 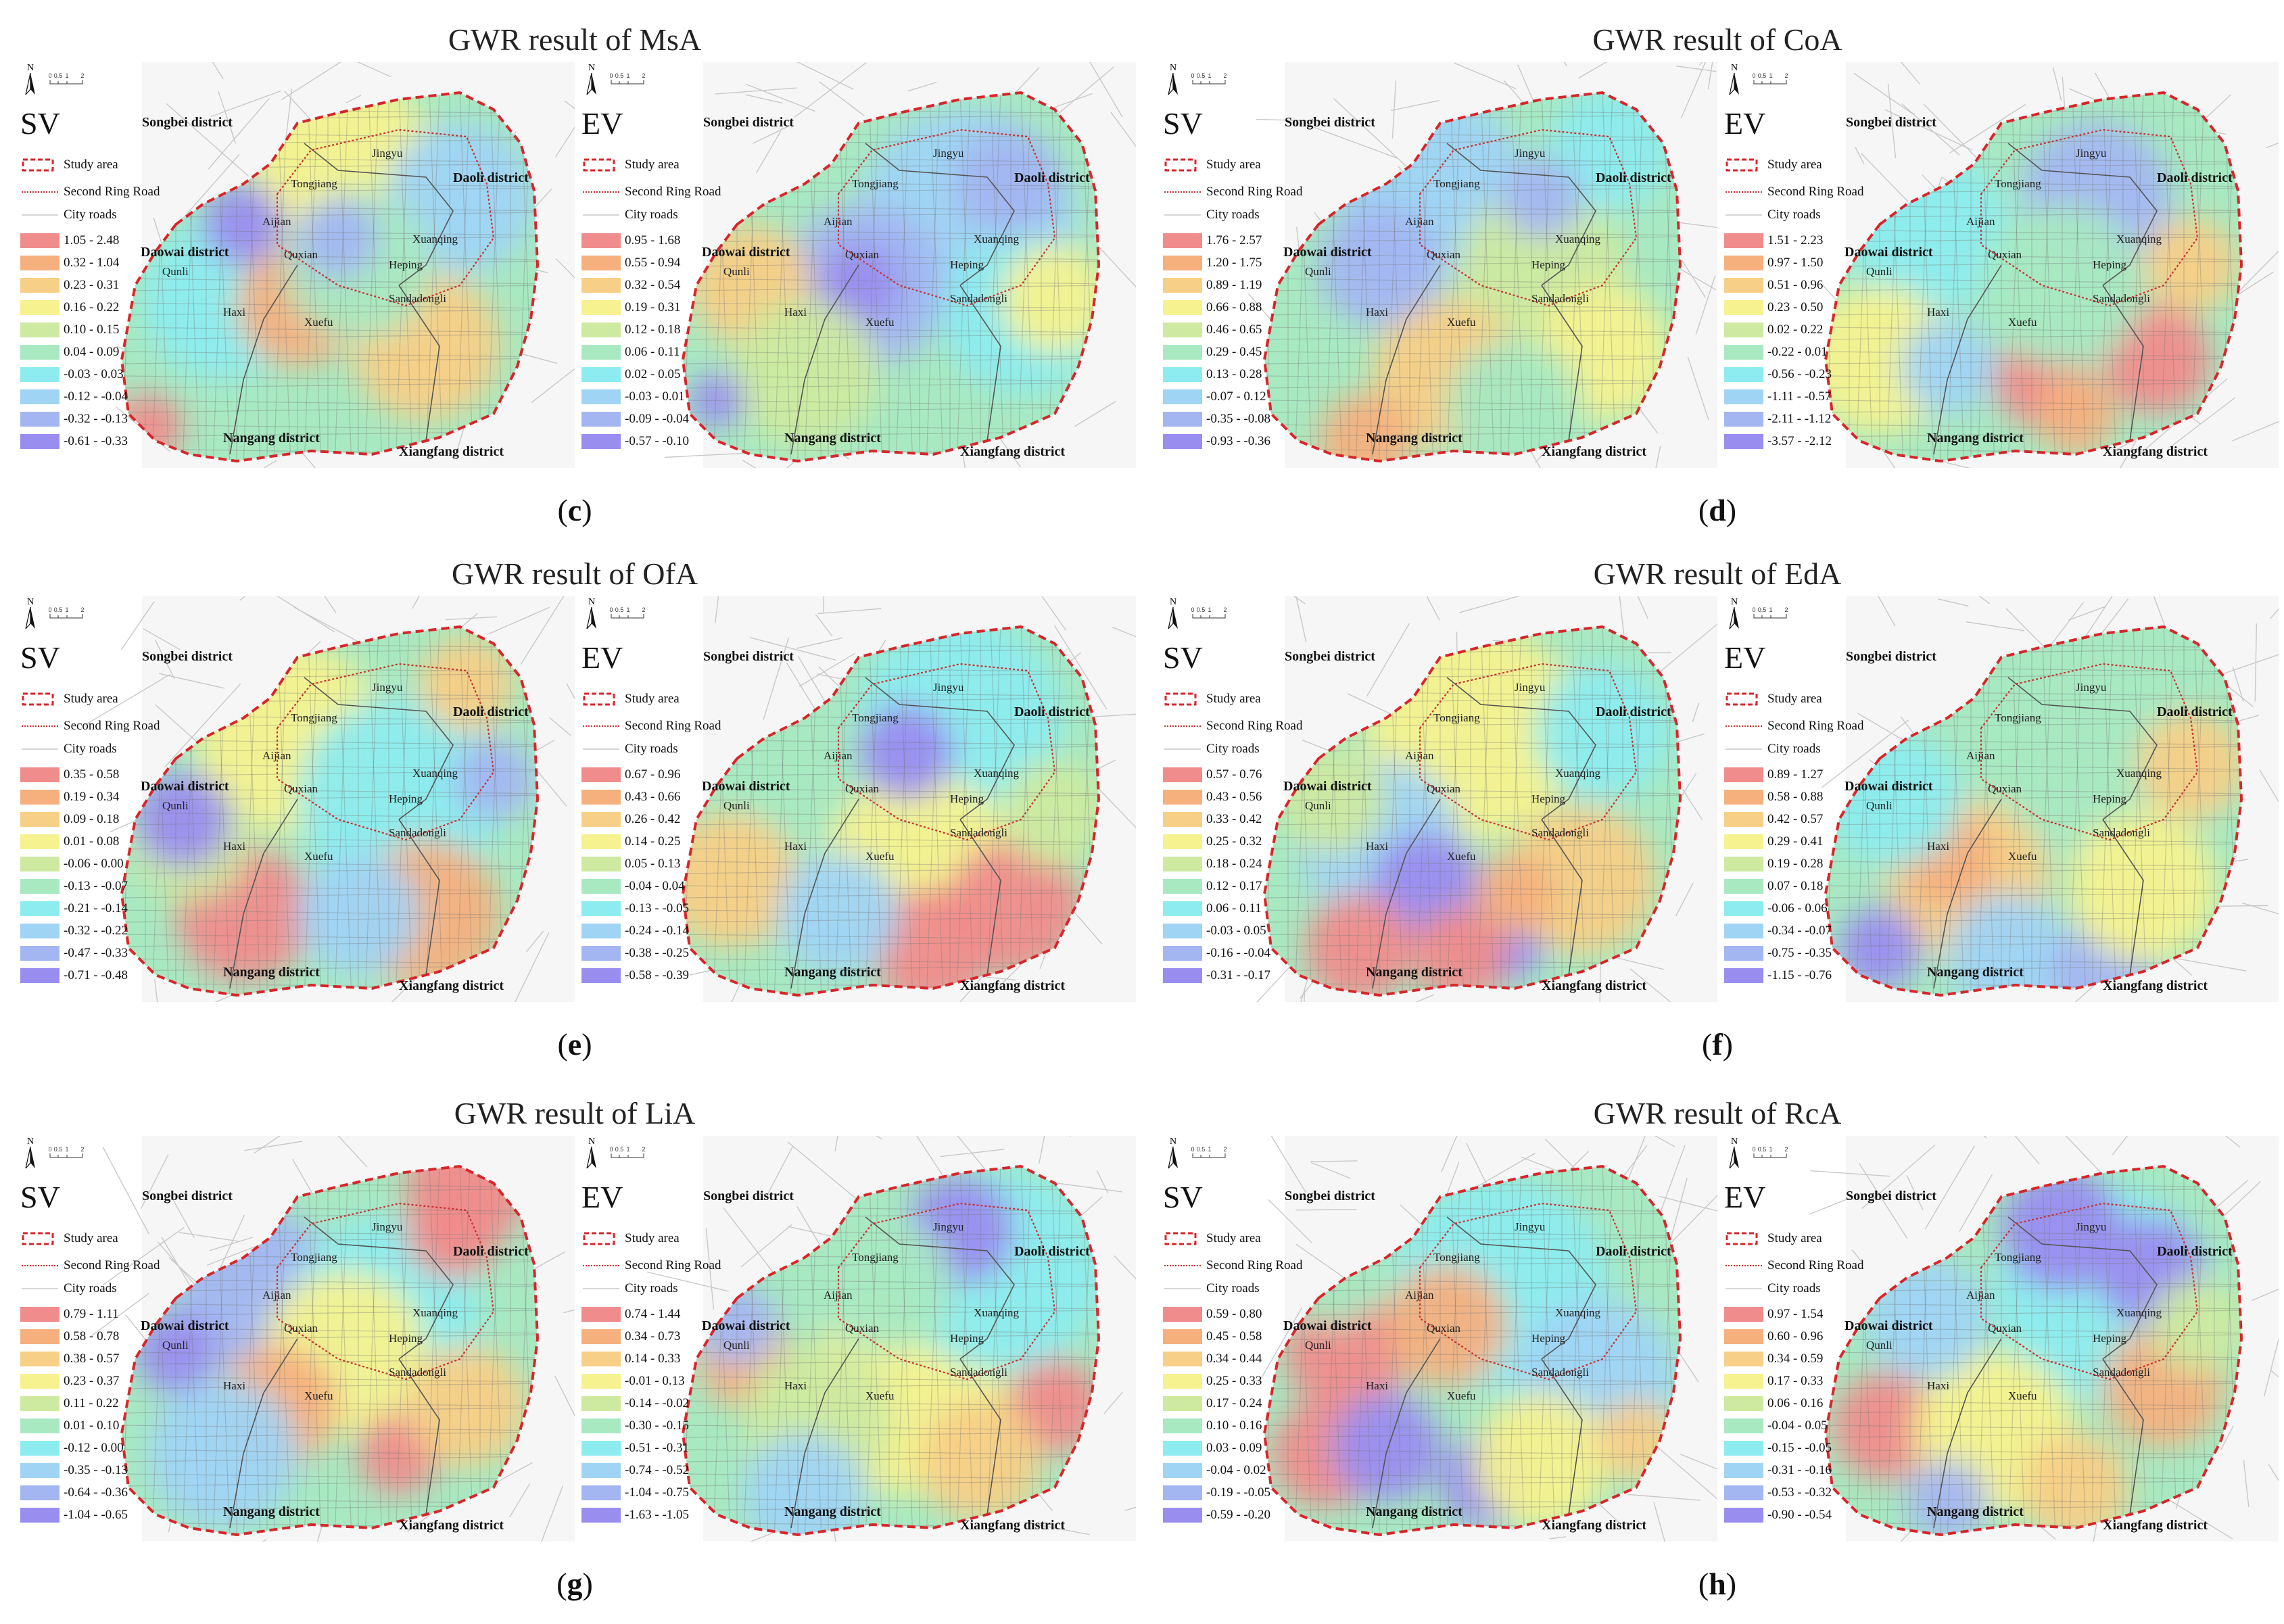 I want to click on north-arrow-icon: N, so click(x=1734, y=613).